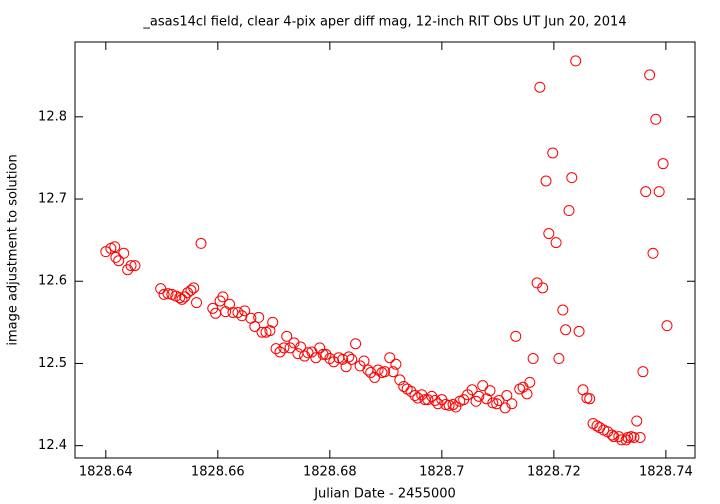  I want to click on x-tick-label: 1828.74, so click(666, 472).